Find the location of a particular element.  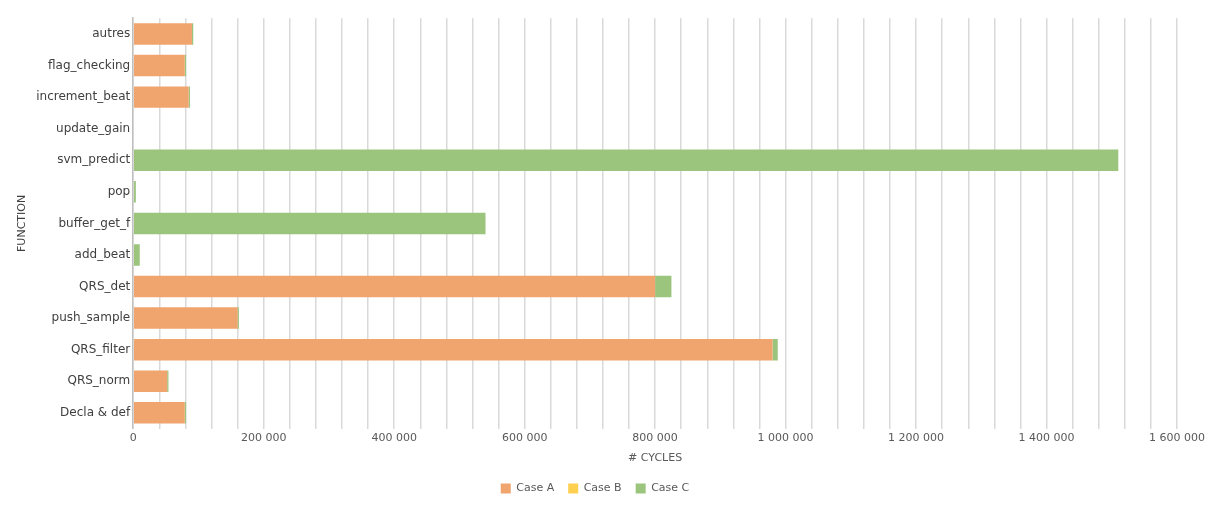

x-tick-label: 600 000 is located at coordinates (524, 438).